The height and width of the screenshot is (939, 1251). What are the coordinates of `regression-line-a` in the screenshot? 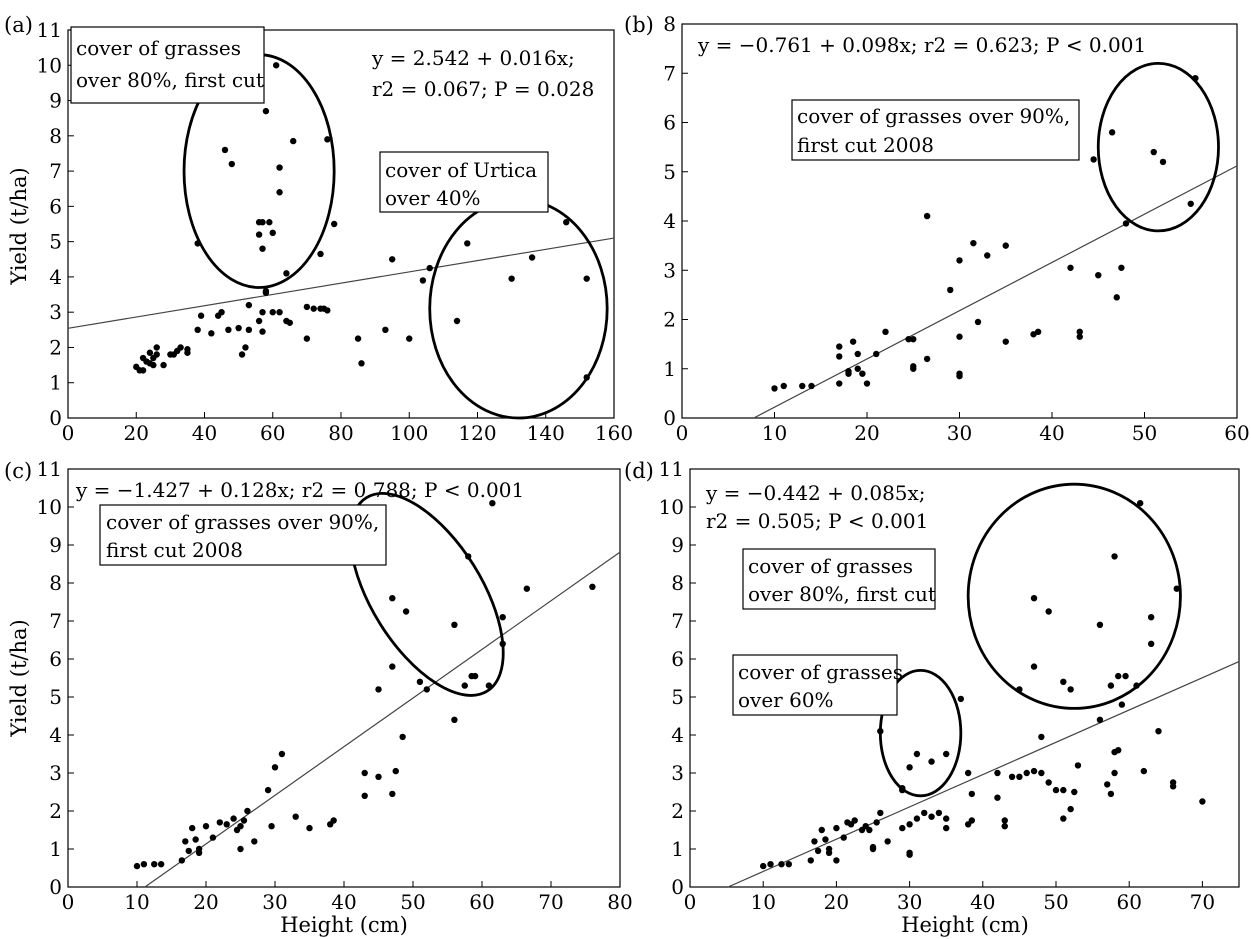 It's located at (341, 283).